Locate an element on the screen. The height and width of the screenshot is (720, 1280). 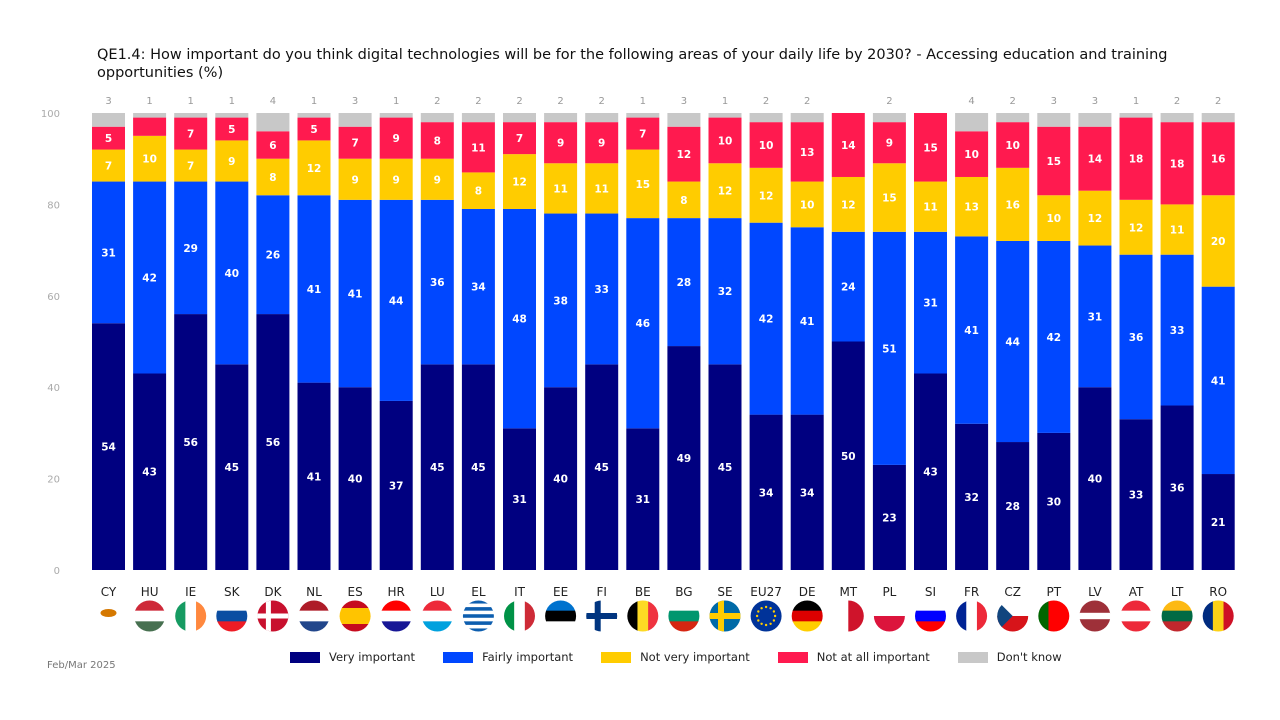
x-tick-label: PL is located at coordinates (889, 592).